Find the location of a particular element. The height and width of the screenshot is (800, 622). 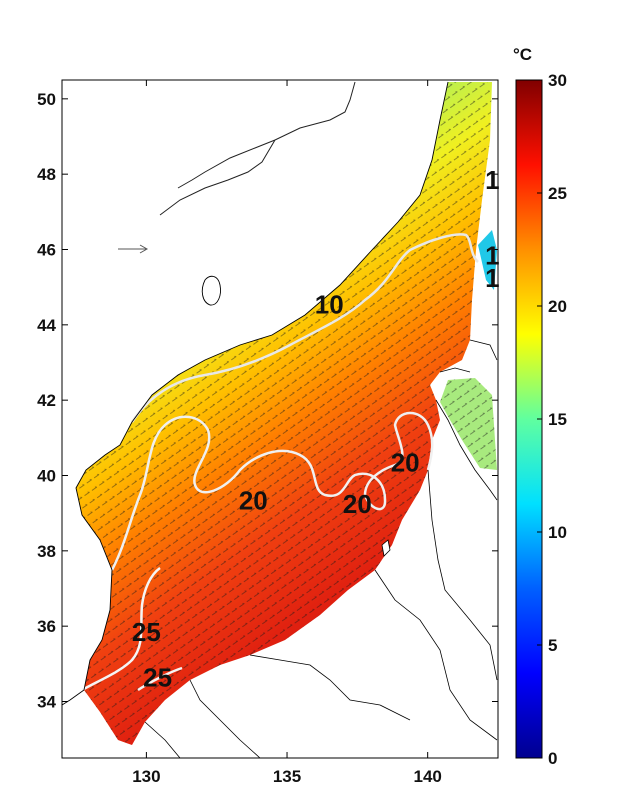

lon-tick-label: 135 is located at coordinates (287, 776).